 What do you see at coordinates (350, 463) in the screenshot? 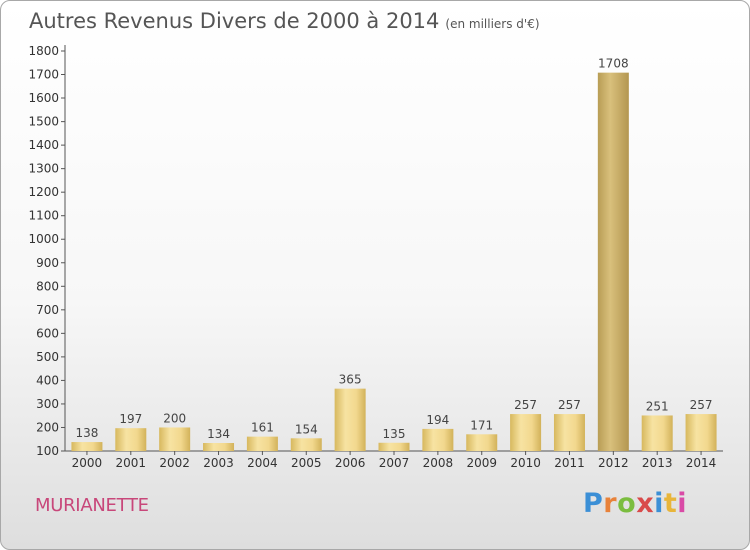
I see `x-tick-label: 2006` at bounding box center [350, 463].